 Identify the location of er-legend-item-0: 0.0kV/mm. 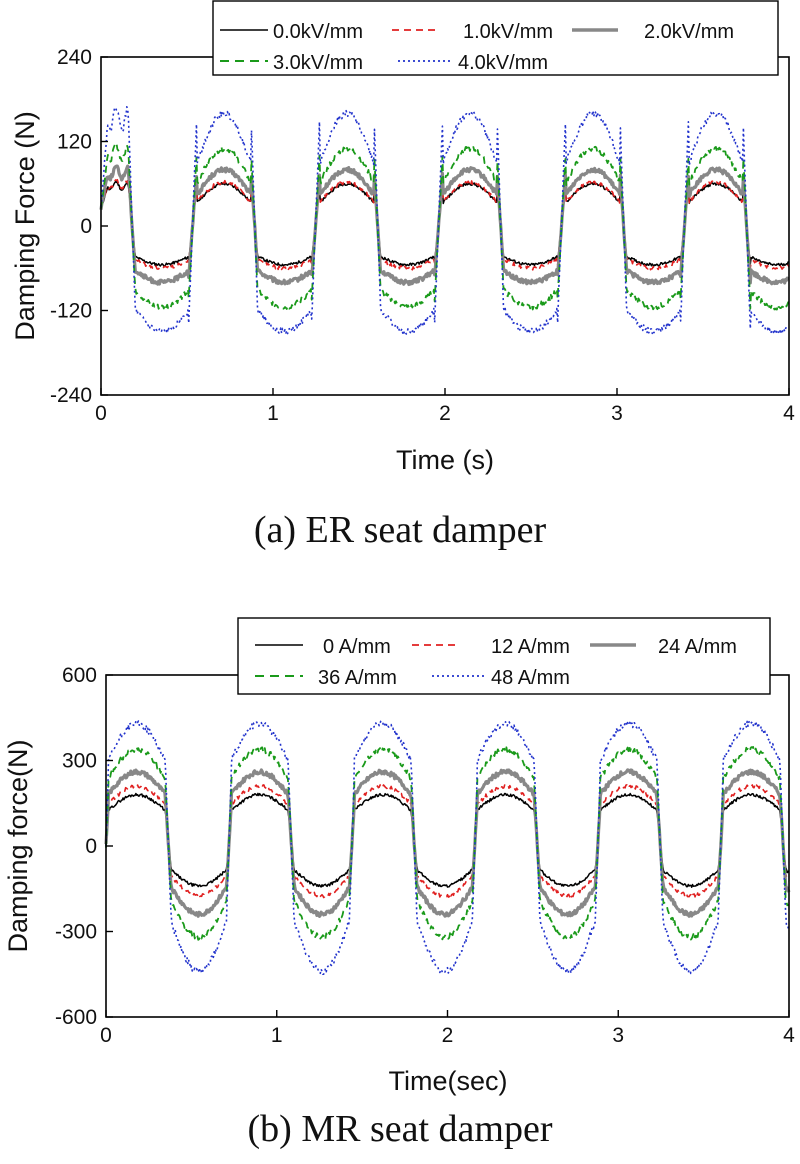
(291, 32).